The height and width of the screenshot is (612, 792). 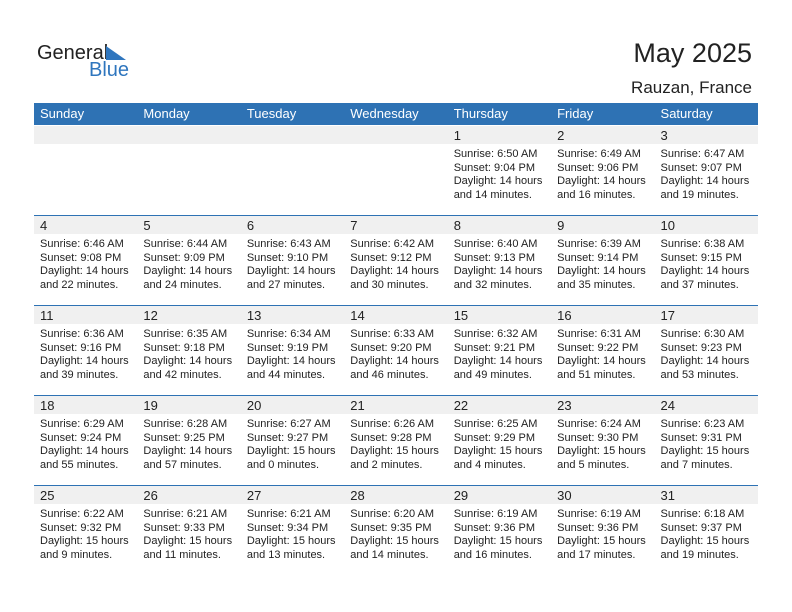 I want to click on daylight-text: and 13 minutes., so click(x=286, y=554).